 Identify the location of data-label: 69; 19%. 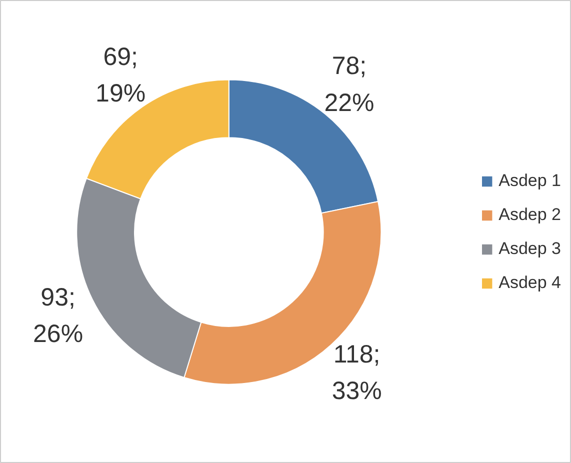
(121, 75).